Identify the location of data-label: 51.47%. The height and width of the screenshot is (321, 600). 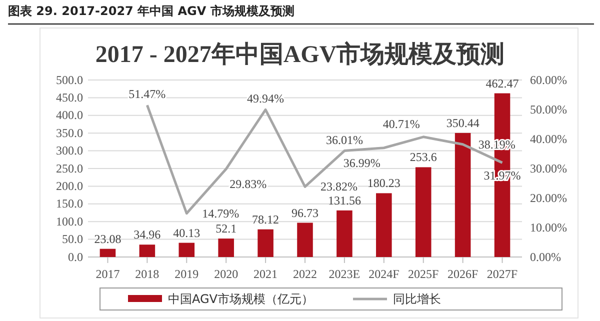
(147, 94).